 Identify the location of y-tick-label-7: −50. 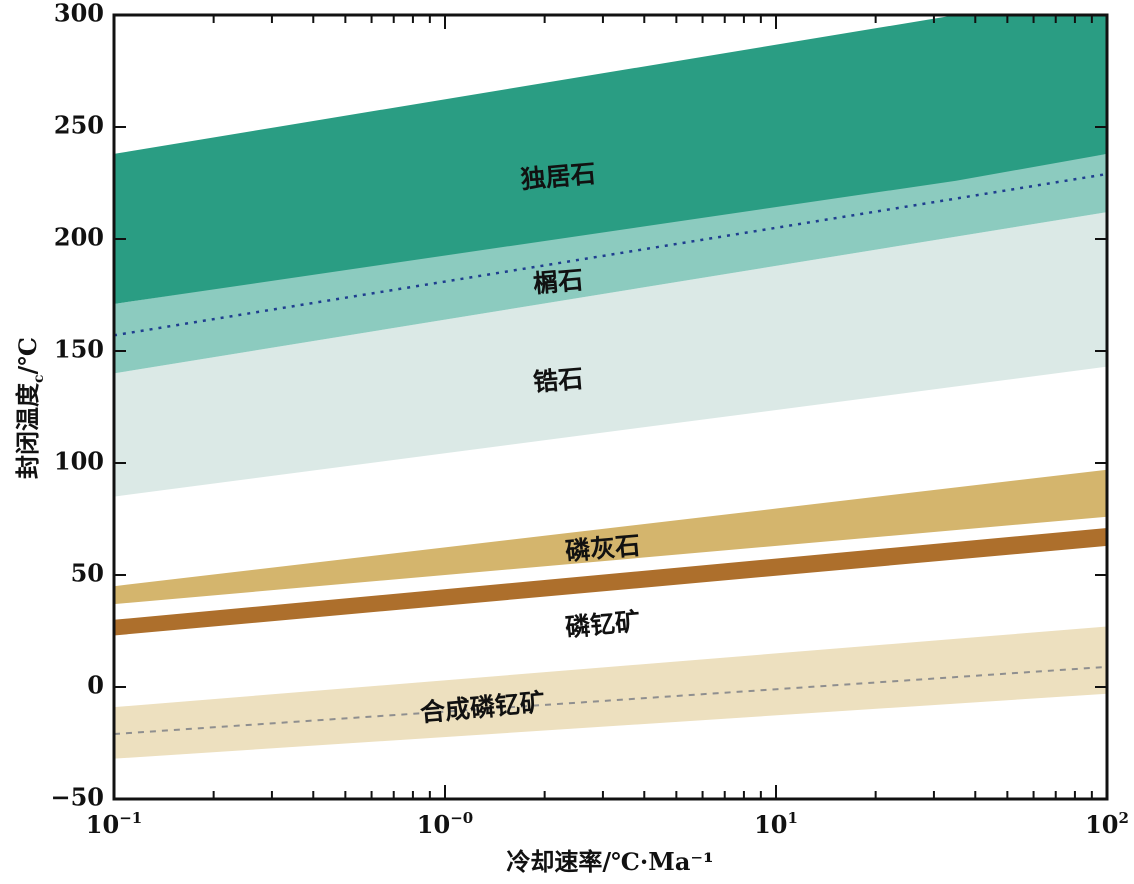
(77, 797).